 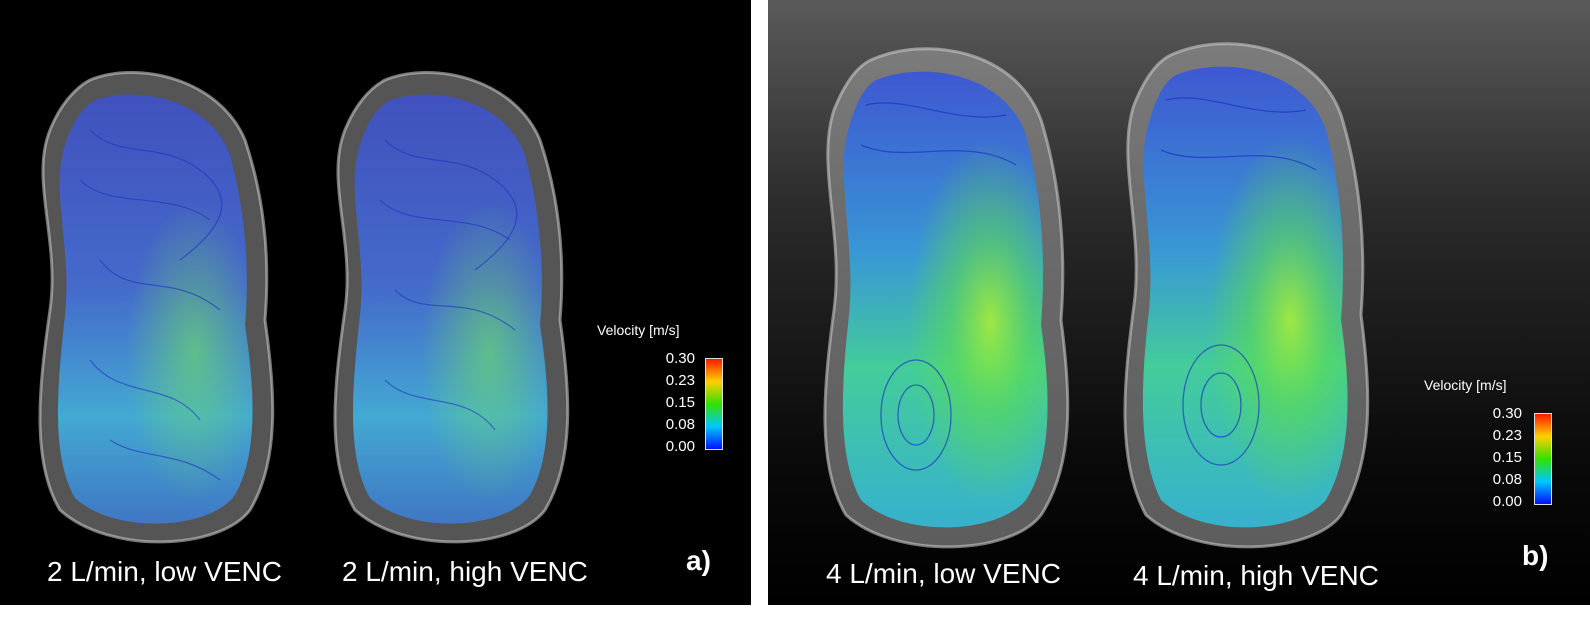 What do you see at coordinates (156, 307) in the screenshot?
I see `flow-visualization-2lmin-low-venc` at bounding box center [156, 307].